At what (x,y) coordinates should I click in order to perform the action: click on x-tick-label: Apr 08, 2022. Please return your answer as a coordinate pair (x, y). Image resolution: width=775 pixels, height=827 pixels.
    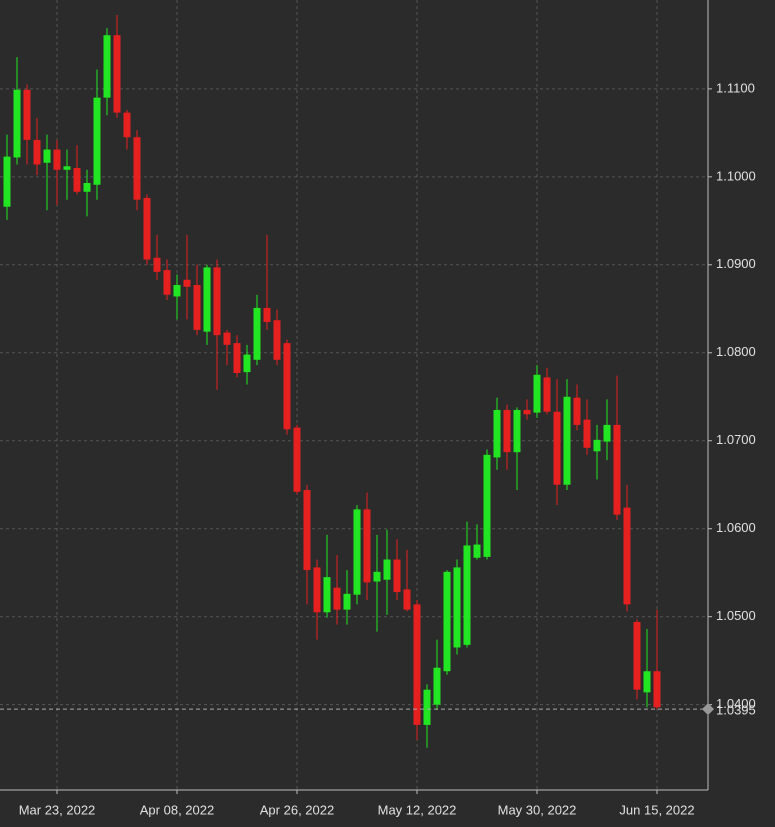
    Looking at the image, I should click on (177, 809).